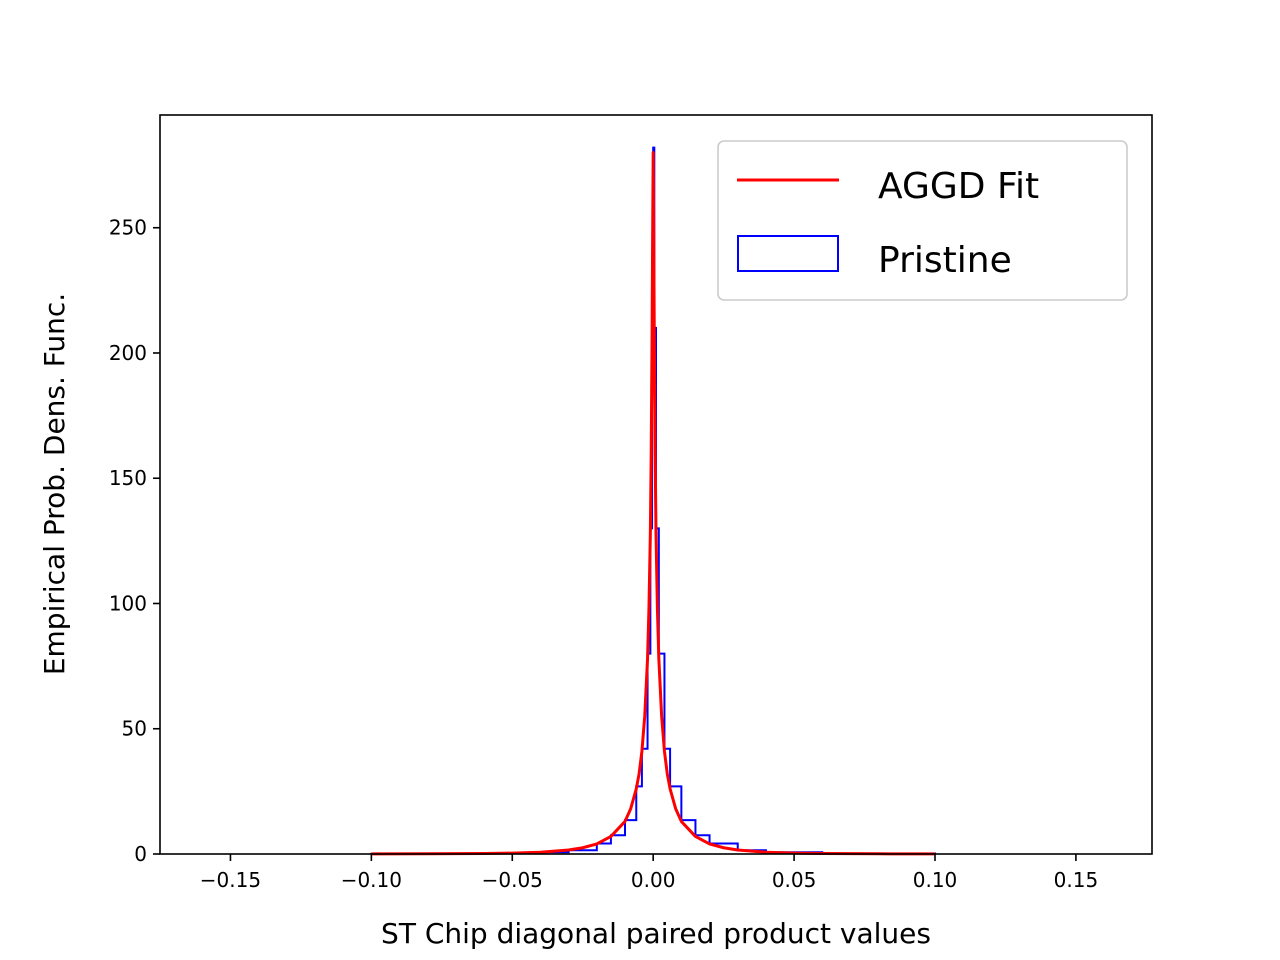 The width and height of the screenshot is (1280, 960). What do you see at coordinates (128, 353) in the screenshot?
I see `y-tick-label: 200` at bounding box center [128, 353].